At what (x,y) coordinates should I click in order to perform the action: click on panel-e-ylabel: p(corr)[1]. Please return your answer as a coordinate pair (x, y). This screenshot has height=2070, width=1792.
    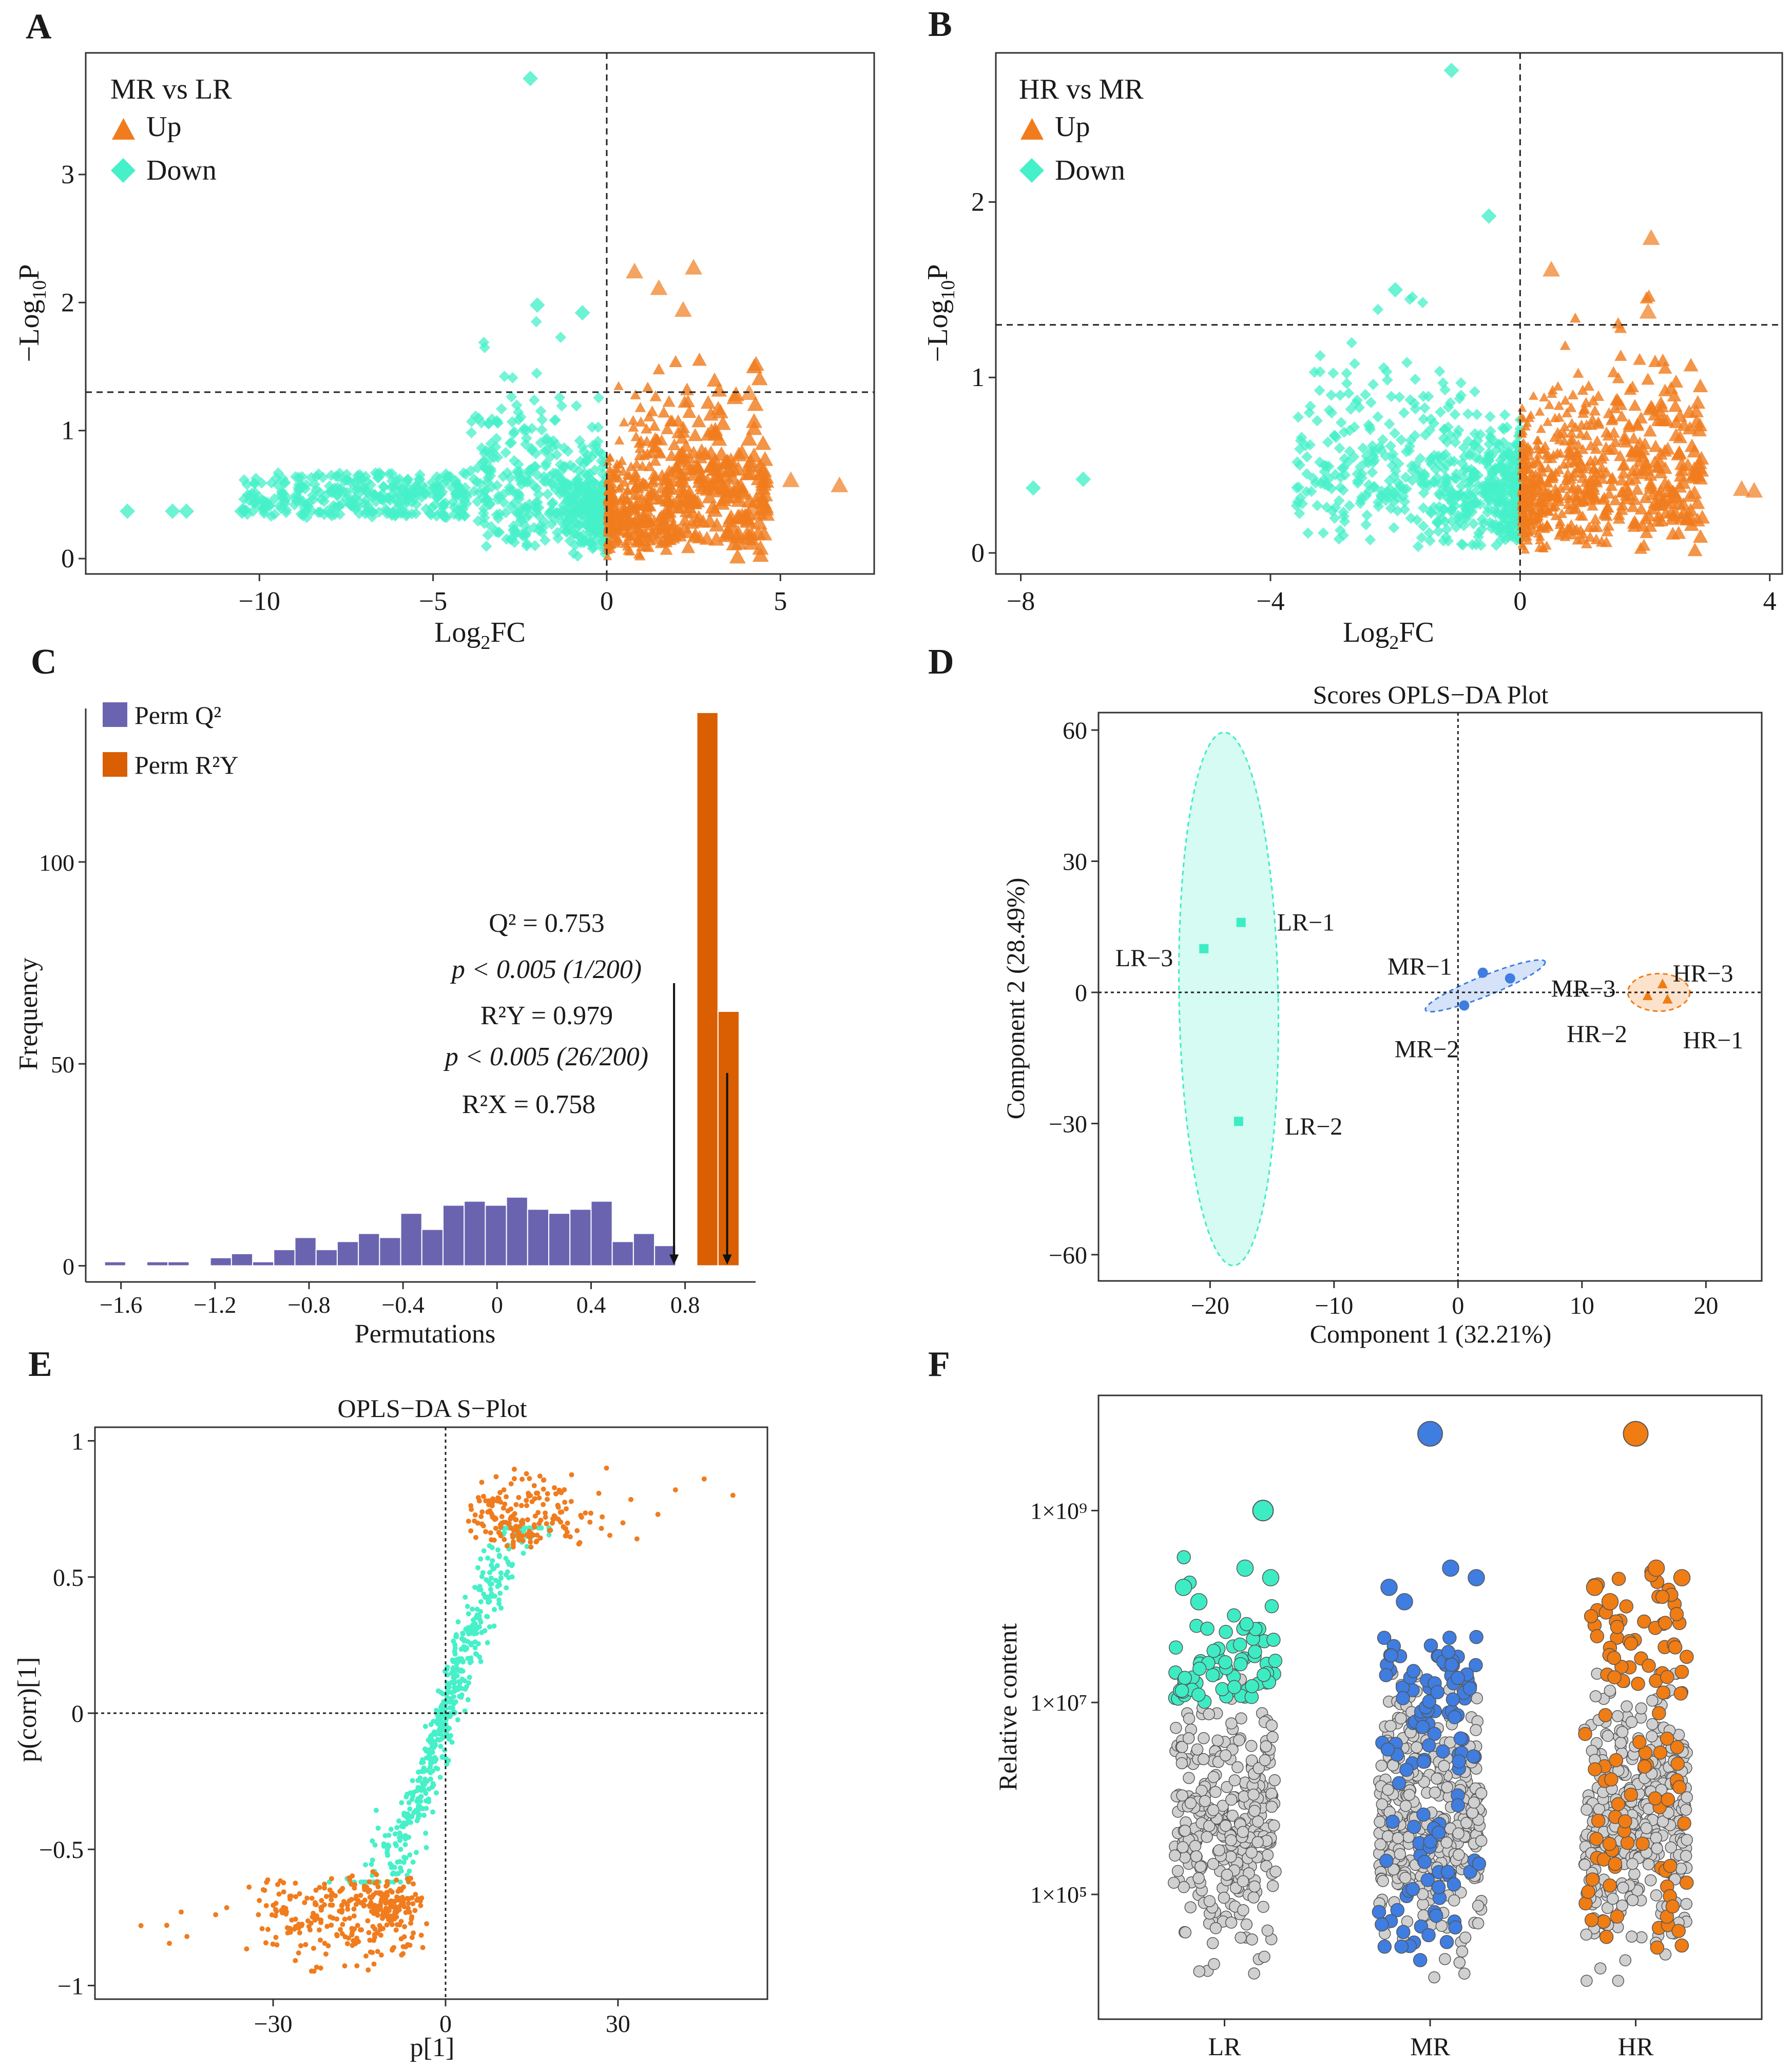
    Looking at the image, I should click on (28, 1709).